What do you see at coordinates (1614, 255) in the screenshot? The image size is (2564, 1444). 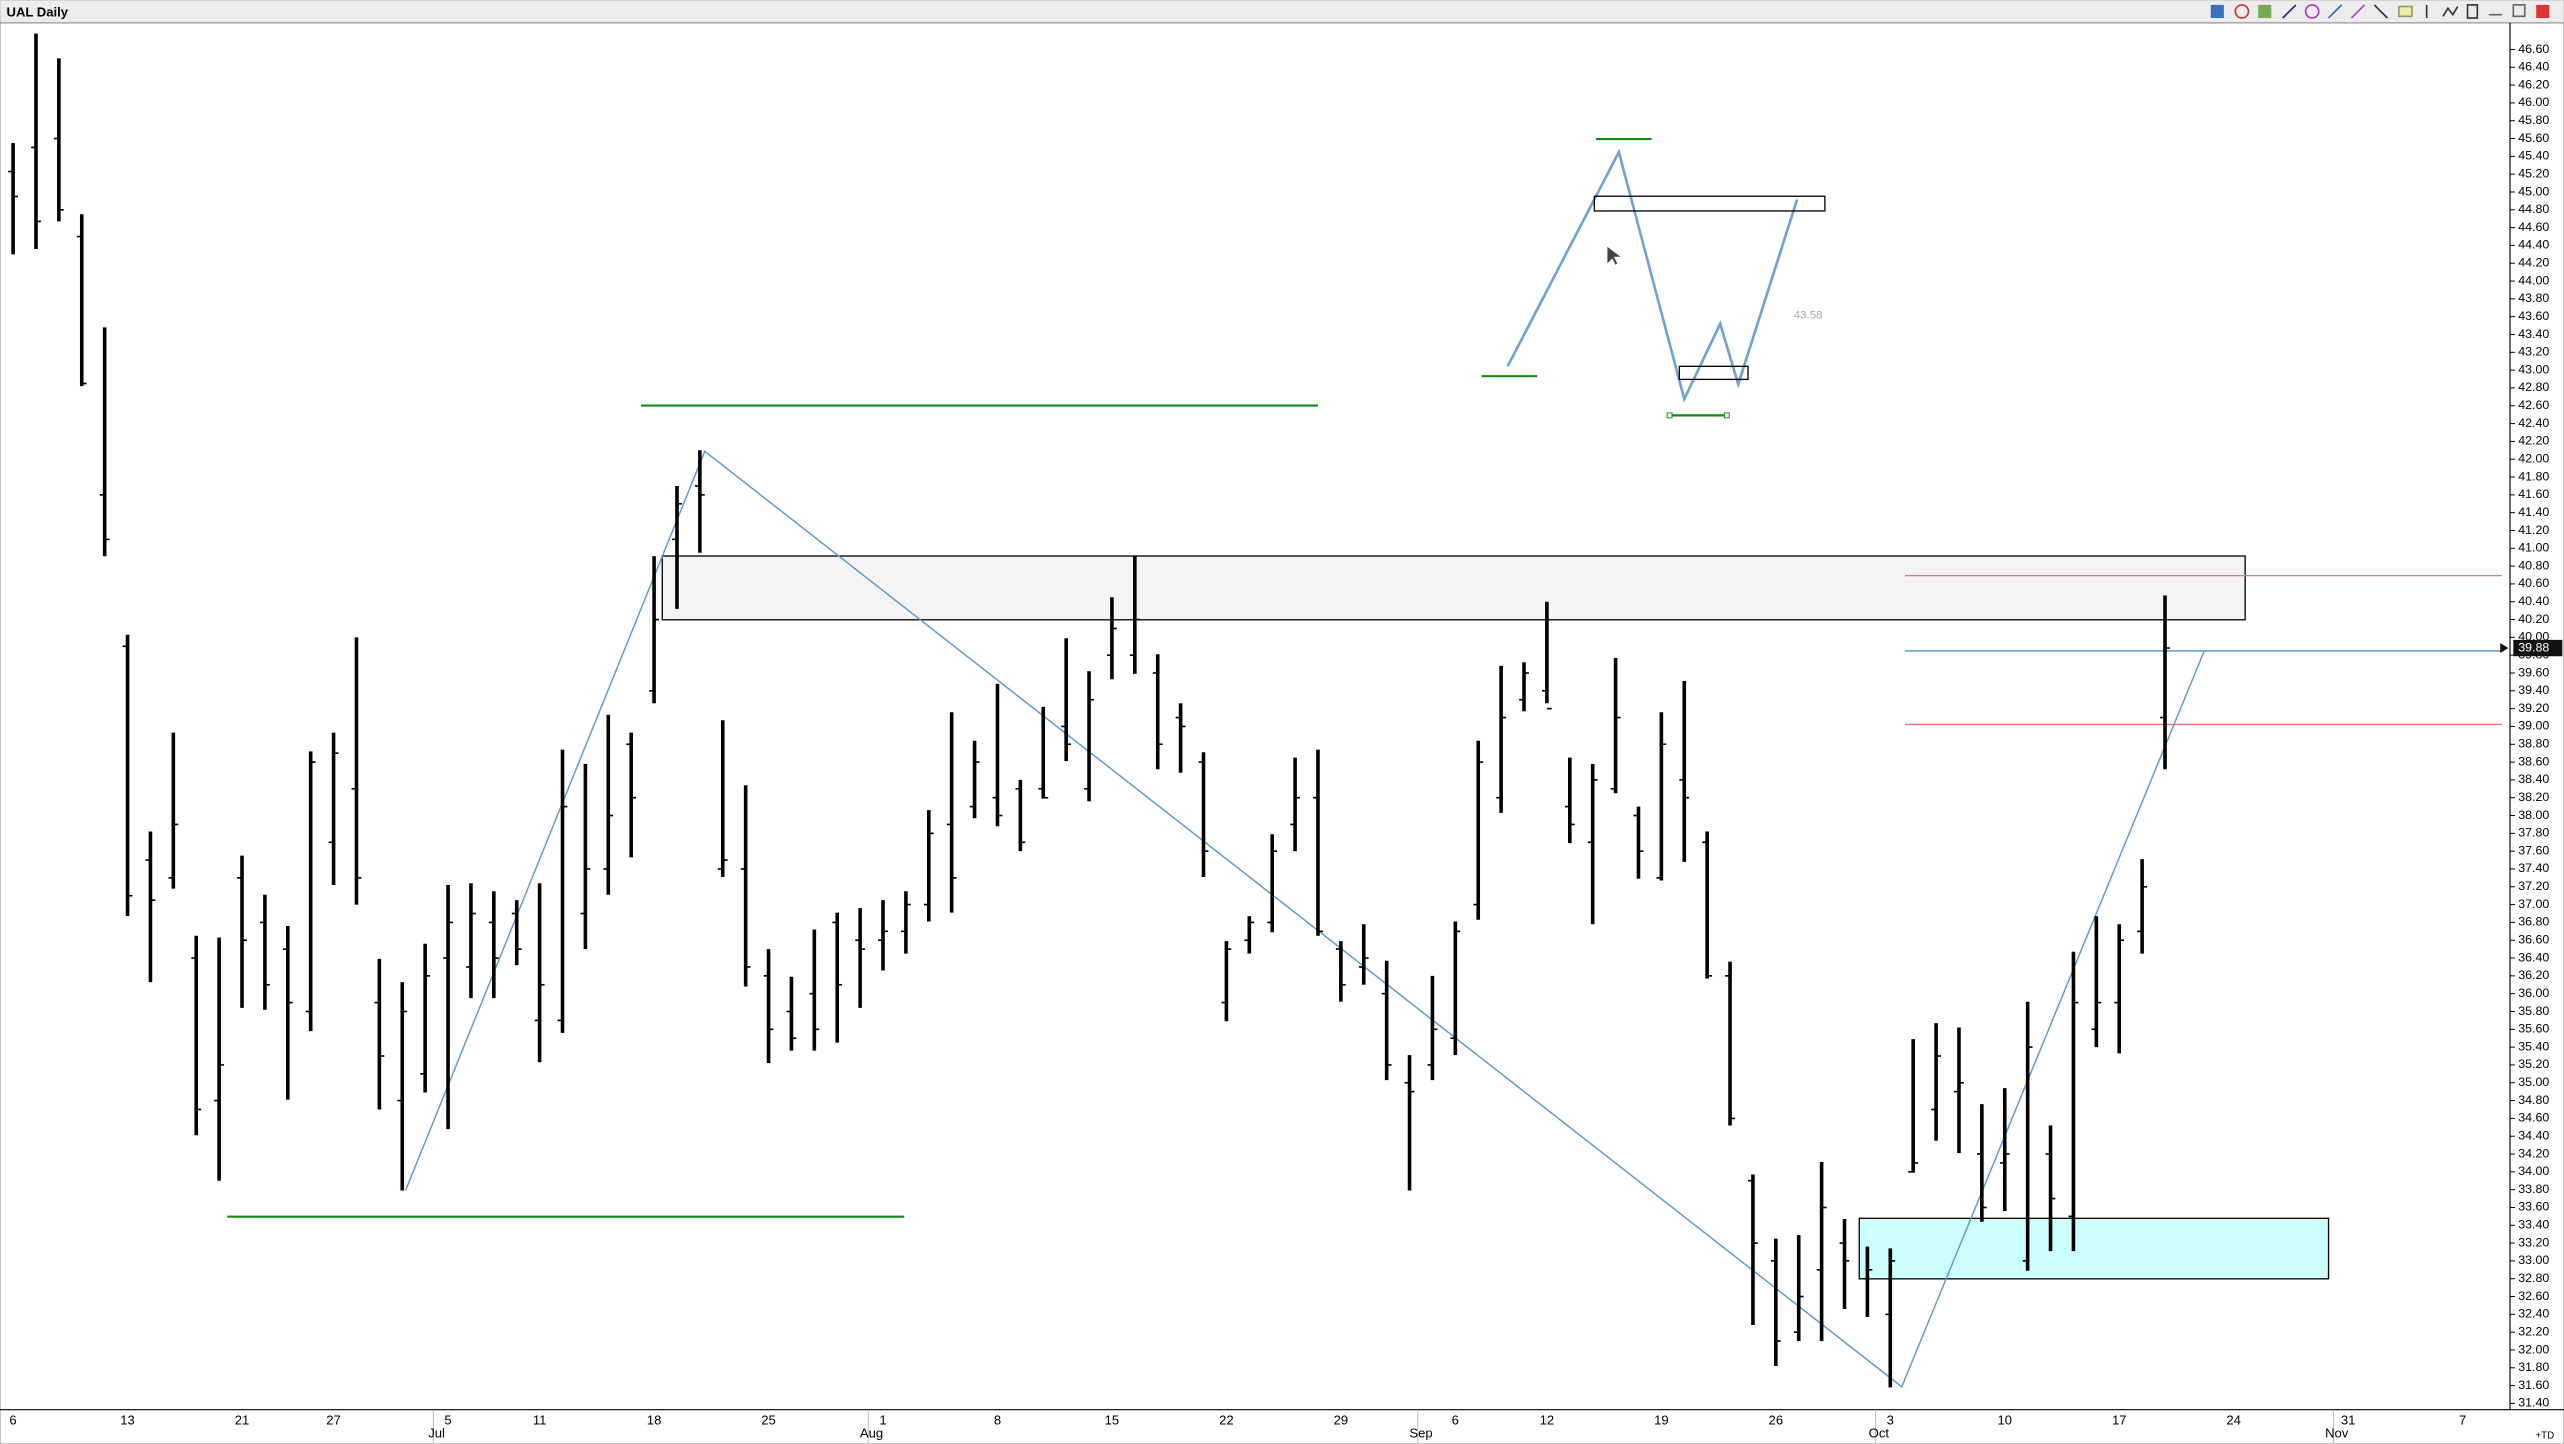 I see `mouse-cursor` at bounding box center [1614, 255].